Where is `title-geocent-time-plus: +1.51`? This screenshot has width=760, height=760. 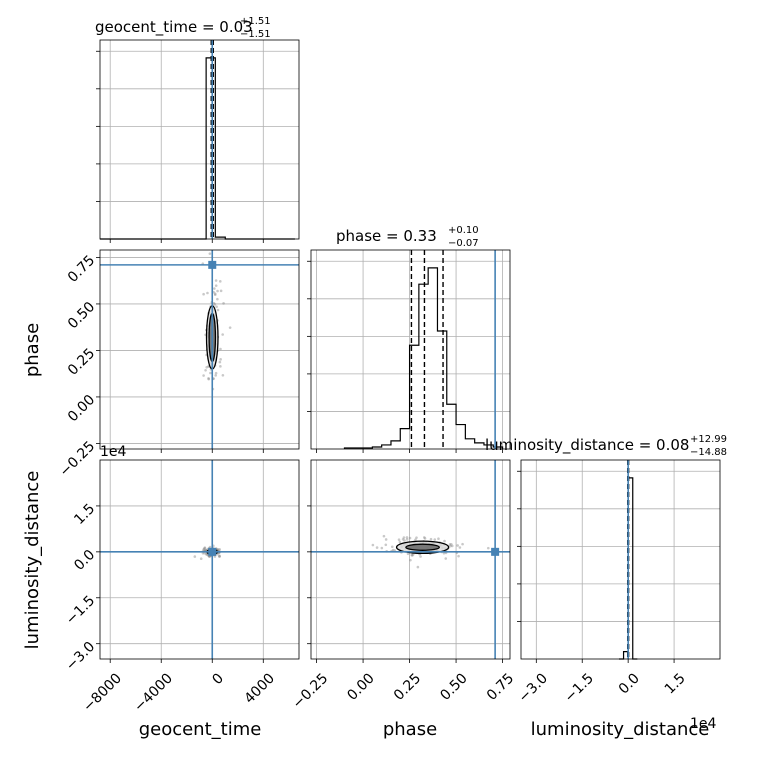
title-geocent-time-plus: +1.51 is located at coordinates (255, 21).